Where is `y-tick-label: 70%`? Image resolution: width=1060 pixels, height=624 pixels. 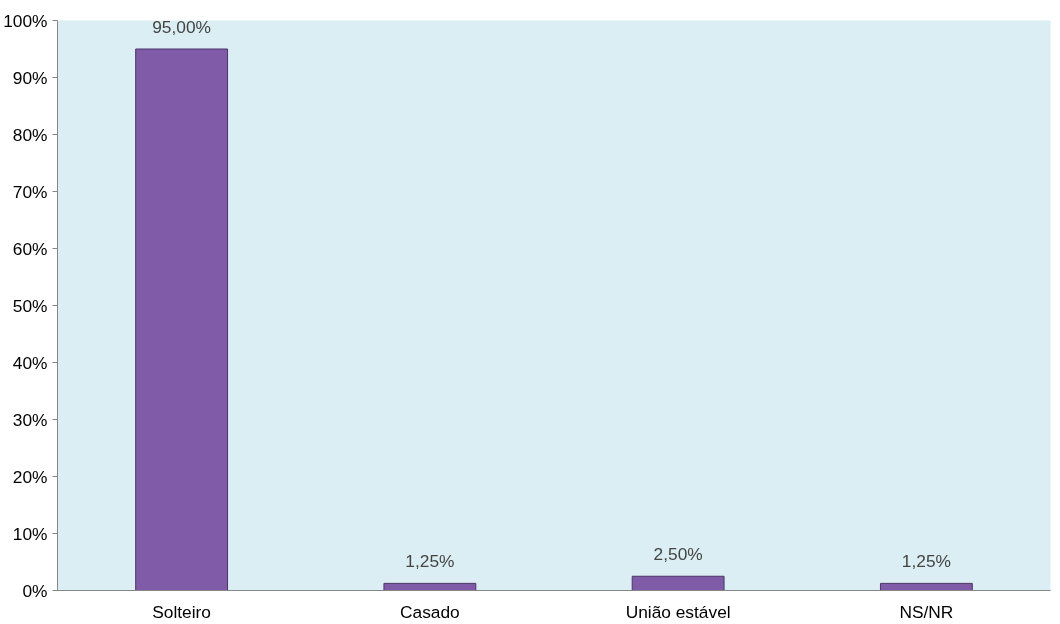
y-tick-label: 70% is located at coordinates (30, 191).